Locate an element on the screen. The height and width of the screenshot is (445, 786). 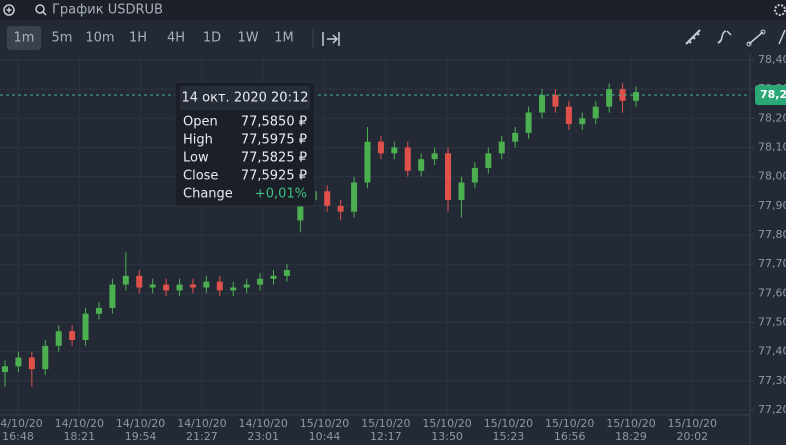
search-icon is located at coordinates (40, 9).